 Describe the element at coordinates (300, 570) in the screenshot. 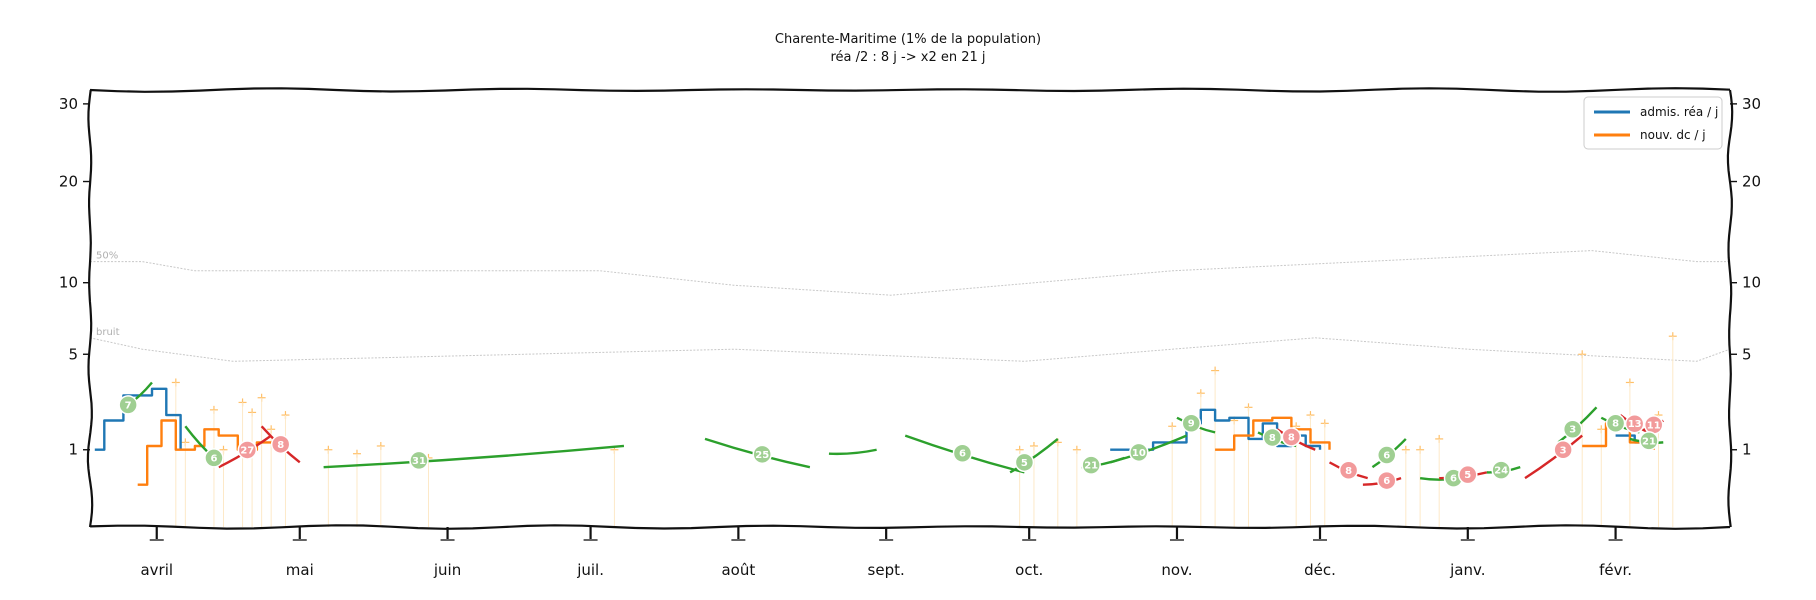

I see `x-month-label: mai` at that location.